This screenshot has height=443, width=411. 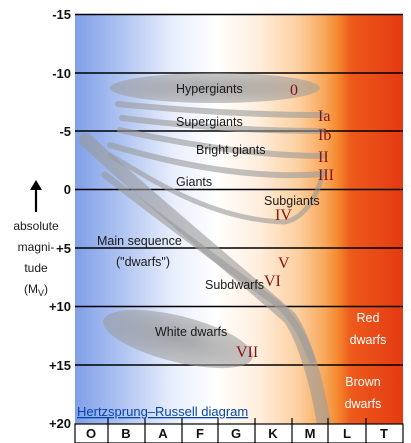 What do you see at coordinates (60, 423) in the screenshot?
I see `mag-tick-plus-20: +20` at bounding box center [60, 423].